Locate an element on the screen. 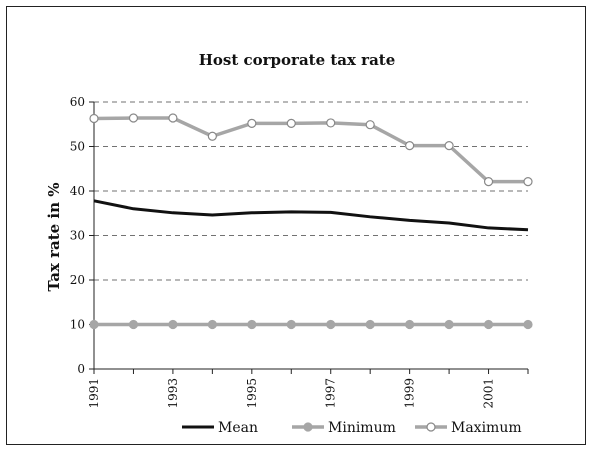 The image size is (594, 453). y-tick-label-60: 60 is located at coordinates (77, 102).